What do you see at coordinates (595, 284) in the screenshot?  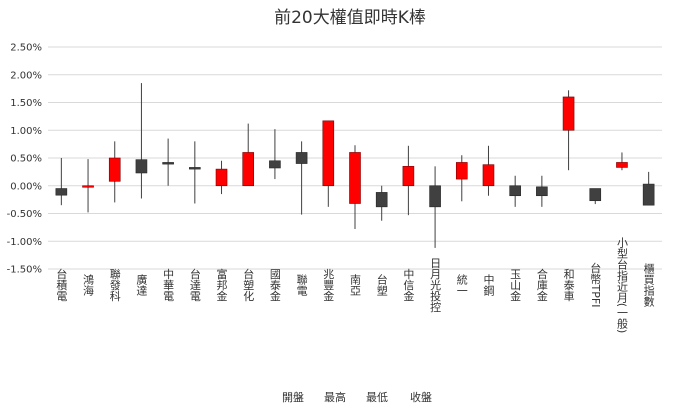 I see `x-category-label: 台幣TPFI` at bounding box center [595, 284].